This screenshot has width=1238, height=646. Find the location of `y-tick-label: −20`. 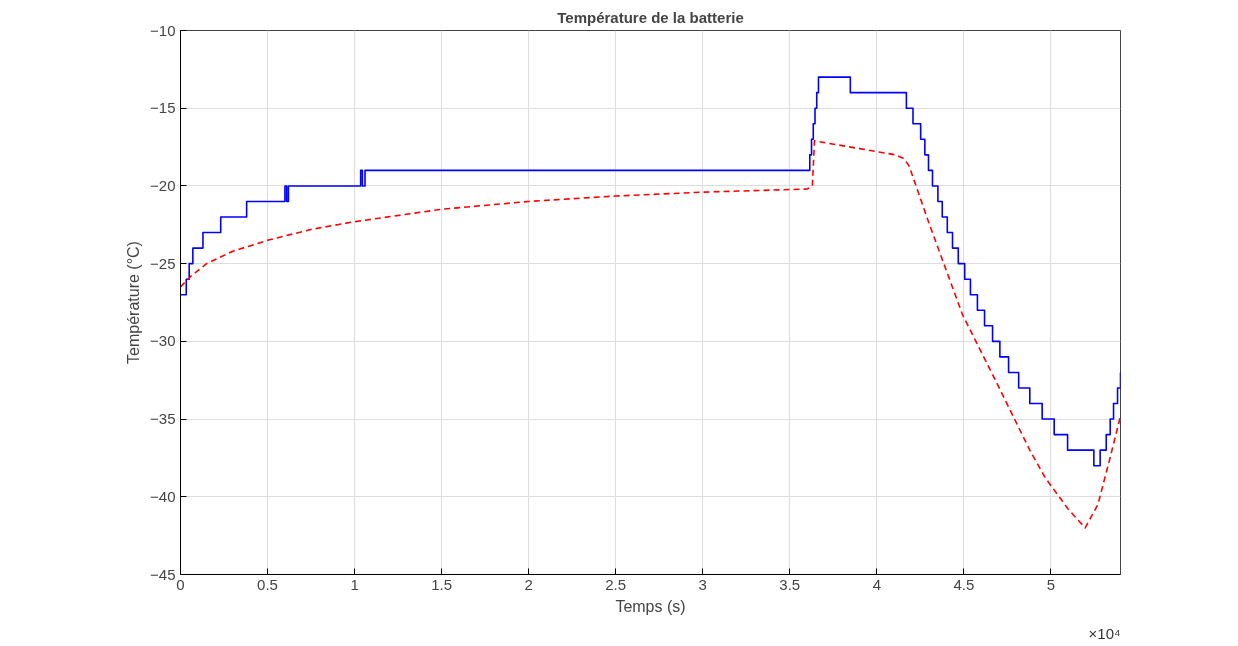

y-tick-label: −20 is located at coordinates (163, 185).